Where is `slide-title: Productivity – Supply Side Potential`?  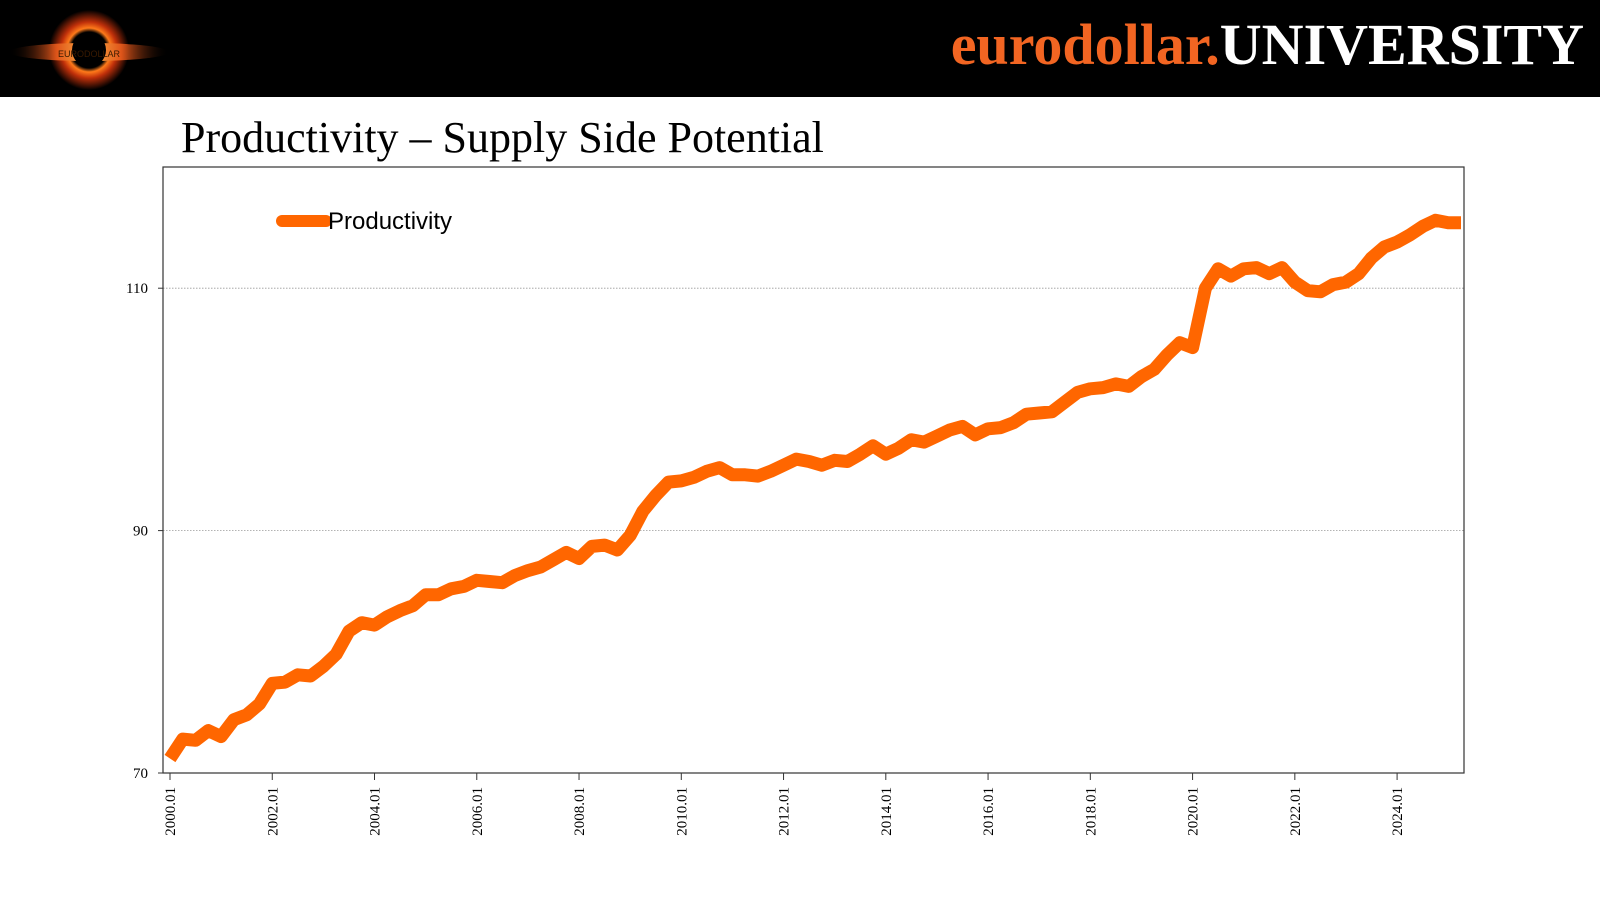 slide-title: Productivity – Supply Side Potential is located at coordinates (502, 137).